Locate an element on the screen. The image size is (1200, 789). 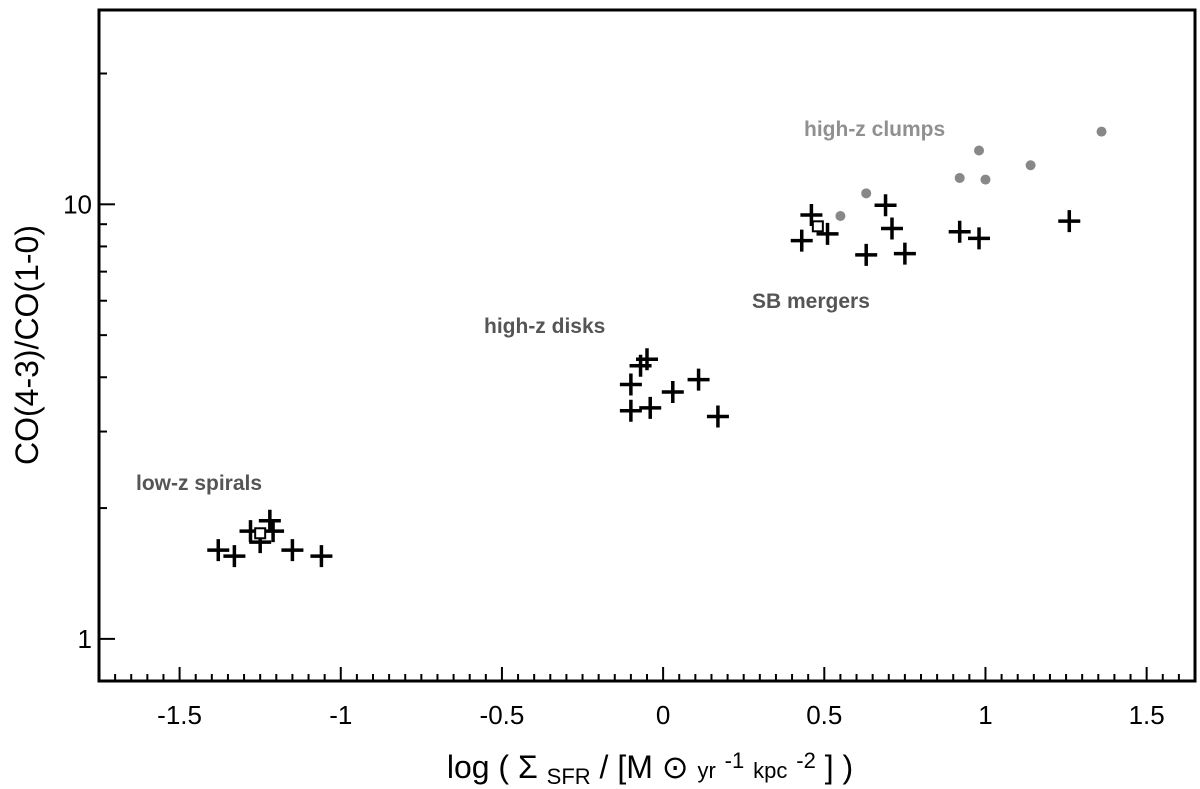
x-tick-label: -1 is located at coordinates (340, 715).